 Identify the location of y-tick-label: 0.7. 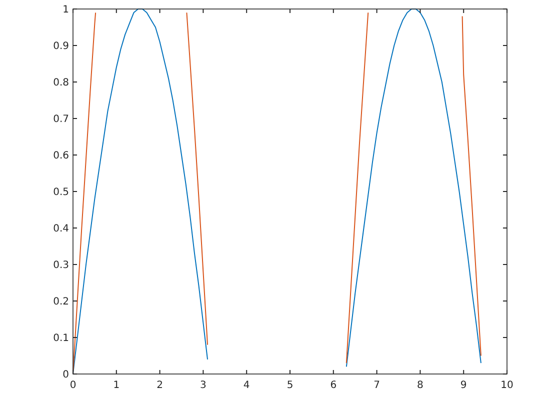
(61, 119).